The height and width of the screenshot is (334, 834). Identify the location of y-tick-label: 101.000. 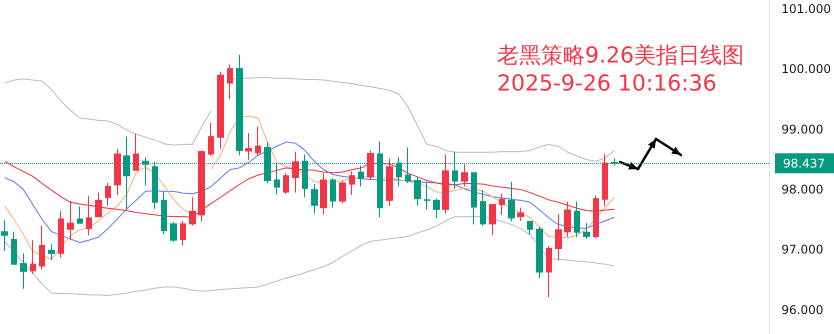
(806, 9).